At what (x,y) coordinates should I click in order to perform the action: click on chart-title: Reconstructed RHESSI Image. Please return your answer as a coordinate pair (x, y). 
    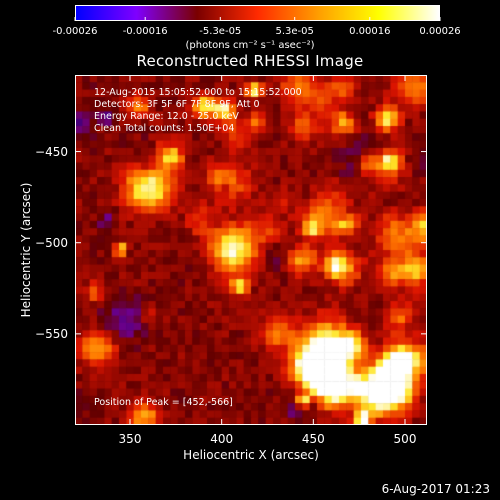
    Looking at the image, I should click on (250, 61).